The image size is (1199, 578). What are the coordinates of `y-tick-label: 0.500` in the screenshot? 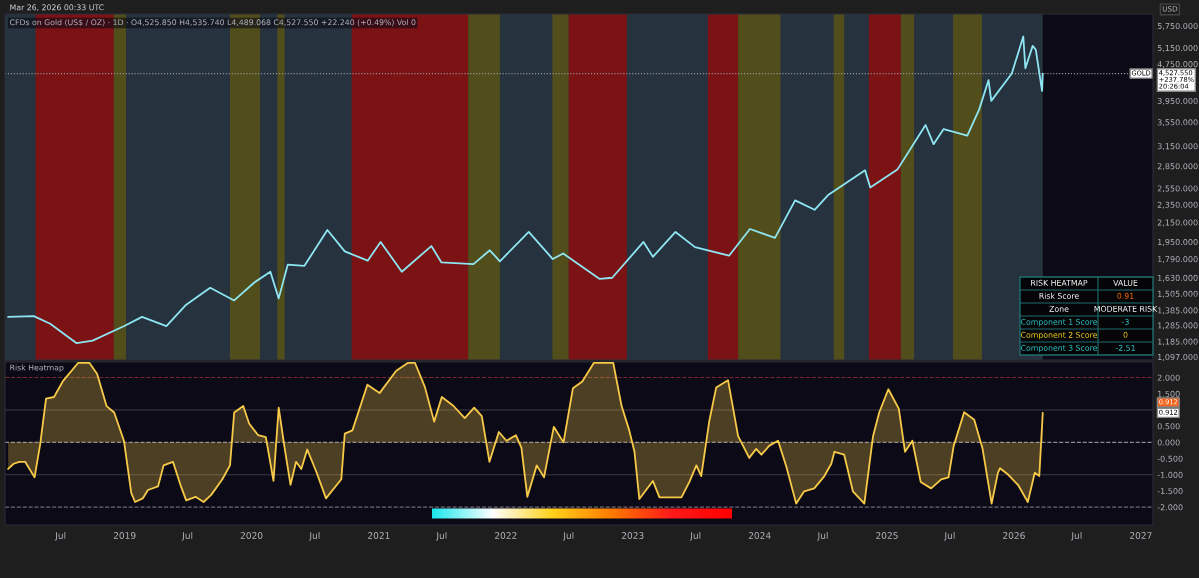 It's located at (1168, 426).